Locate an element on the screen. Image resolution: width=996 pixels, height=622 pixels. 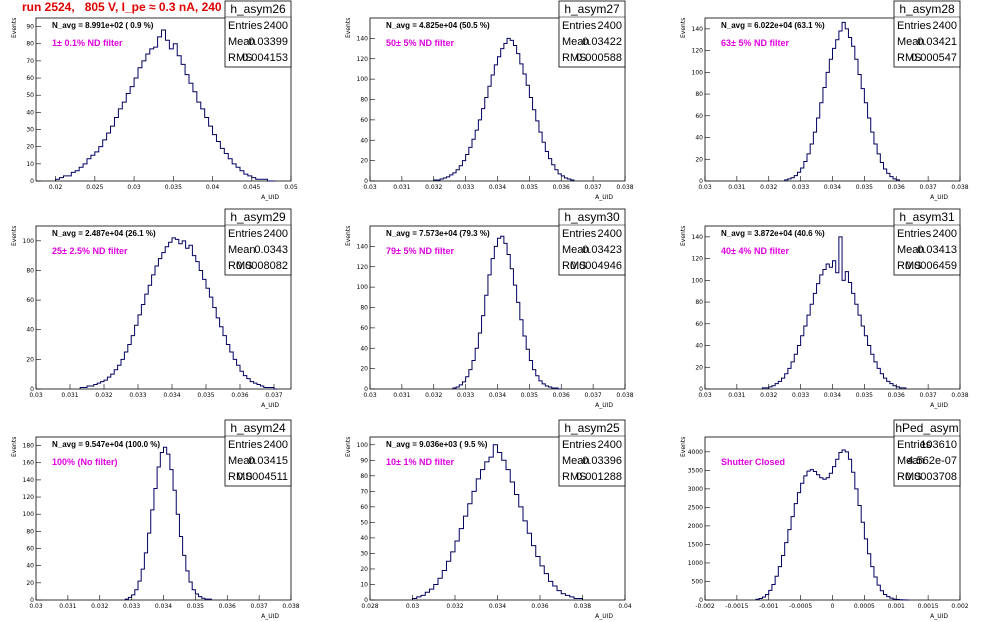
y-tick-label: 3000 is located at coordinates (695, 489).